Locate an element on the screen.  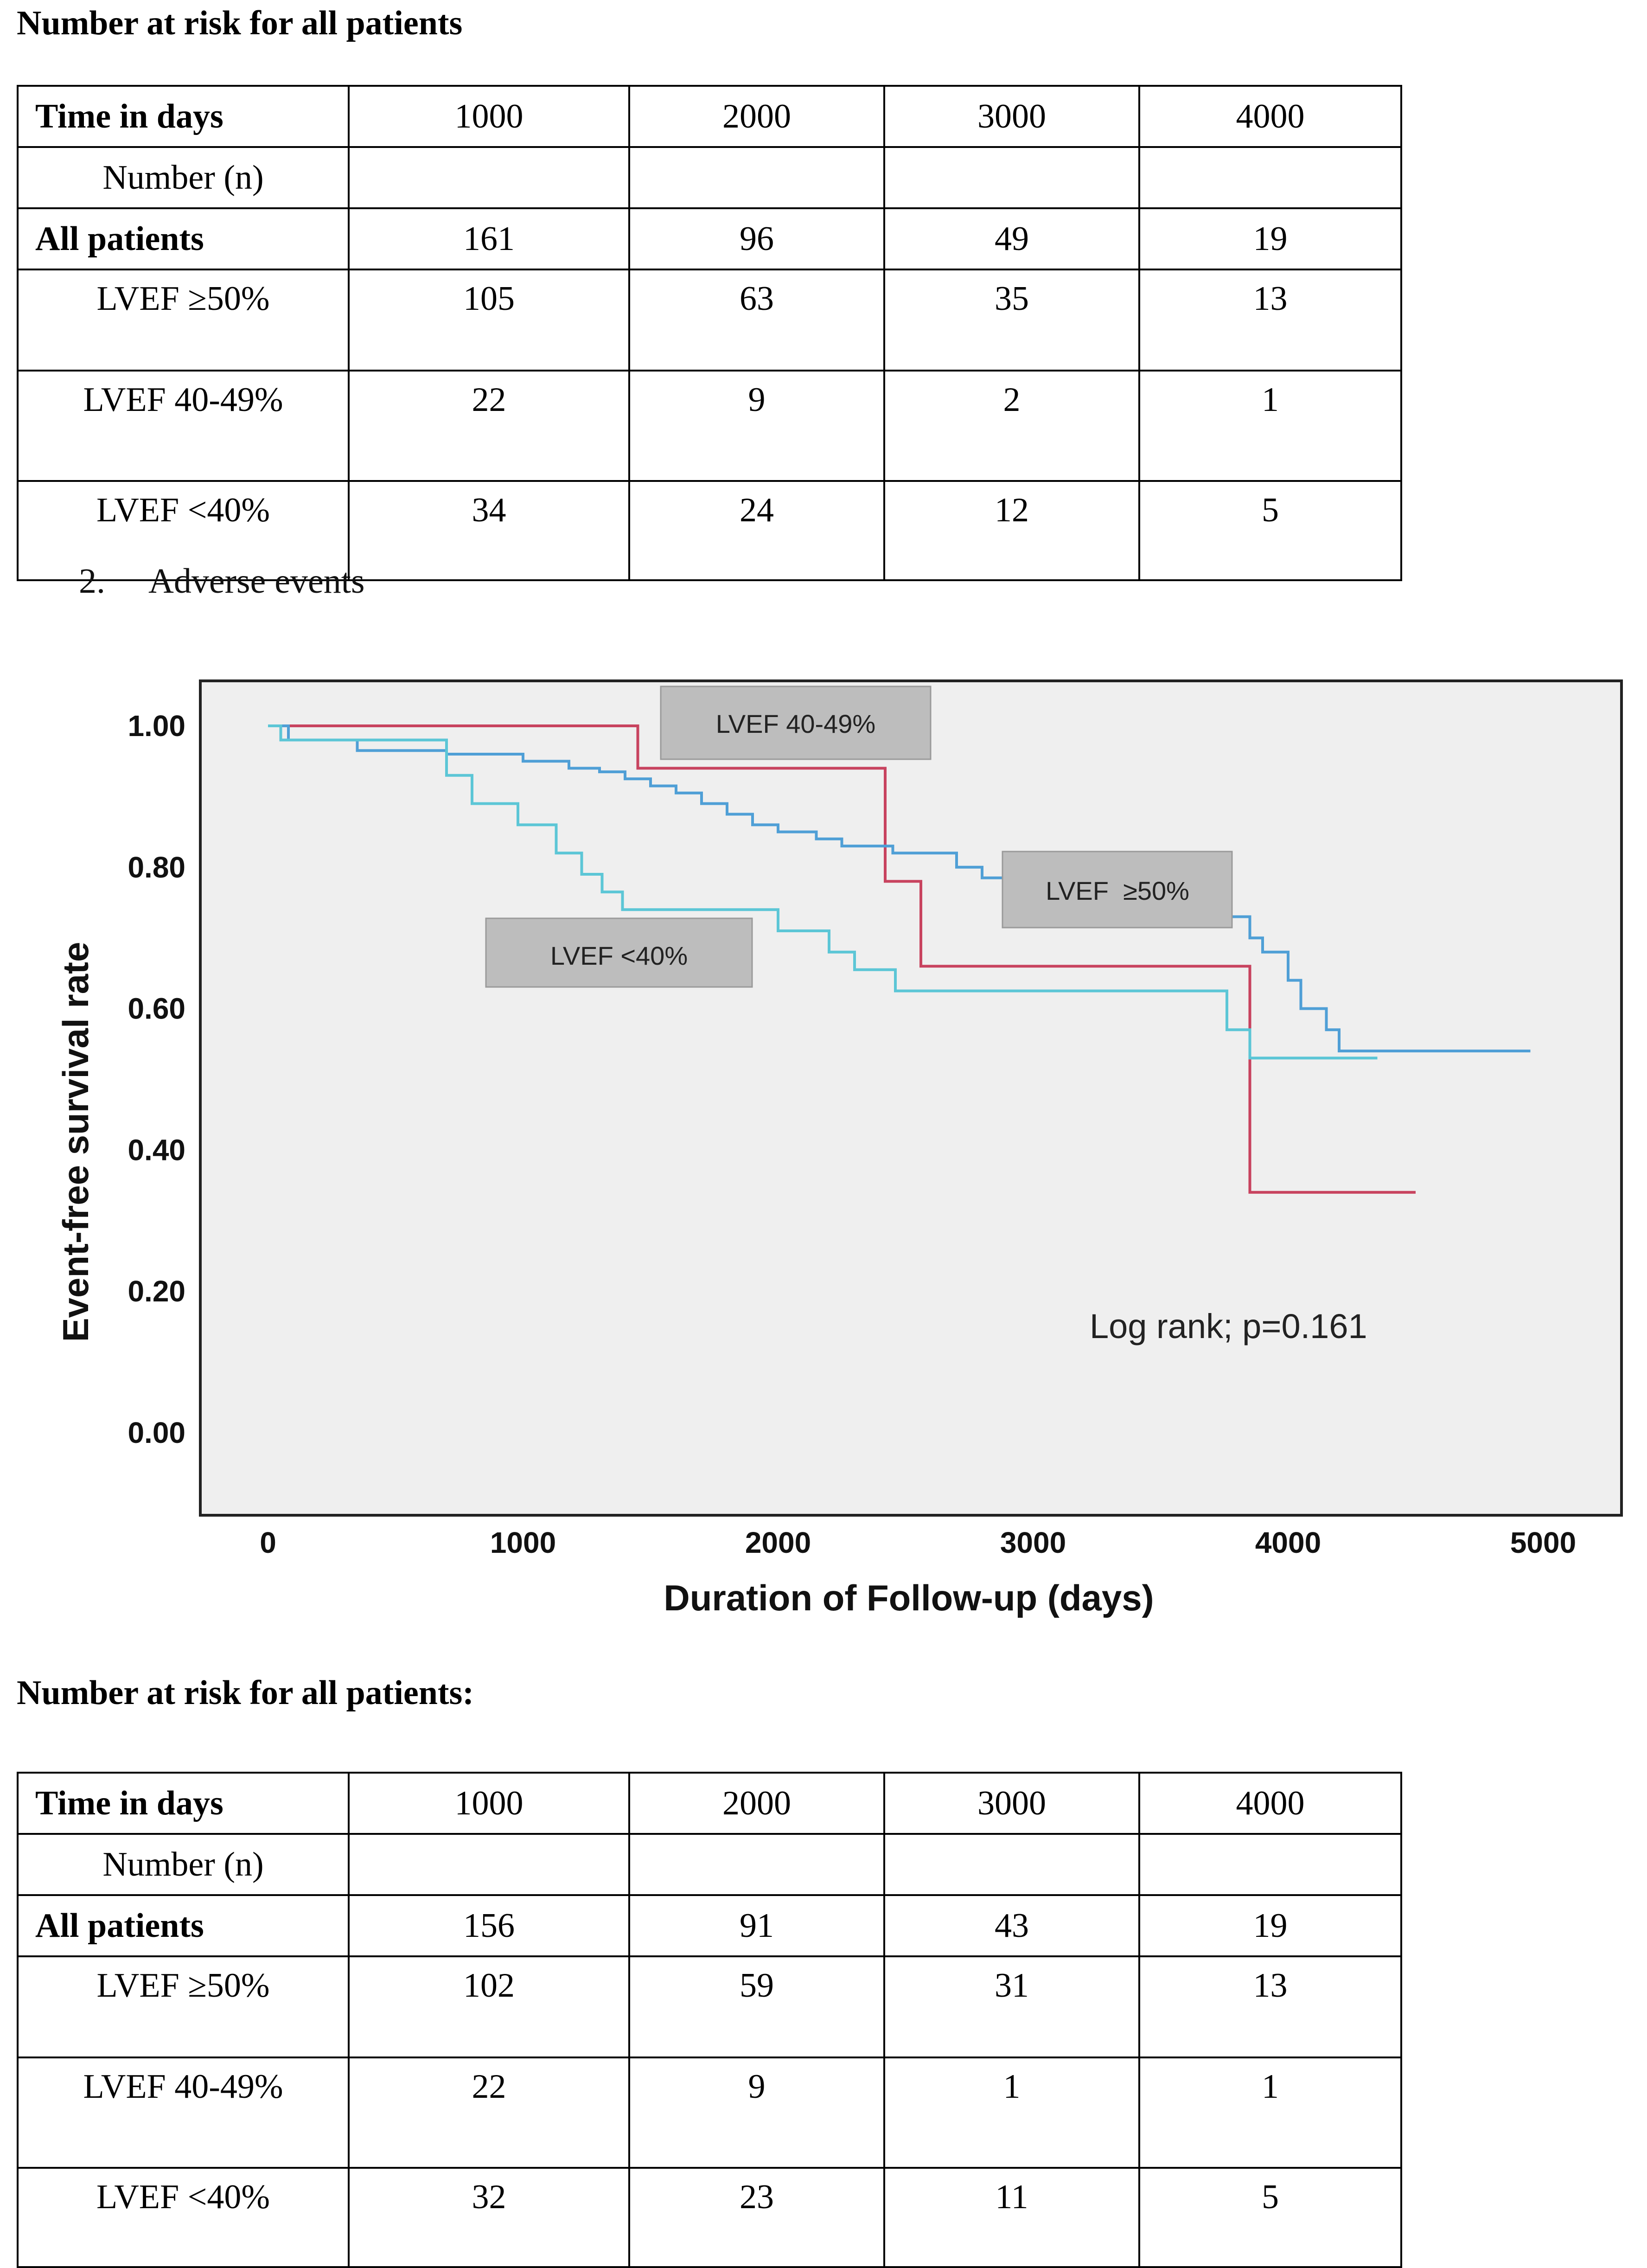
risk-cell: 156 is located at coordinates (489, 1925).